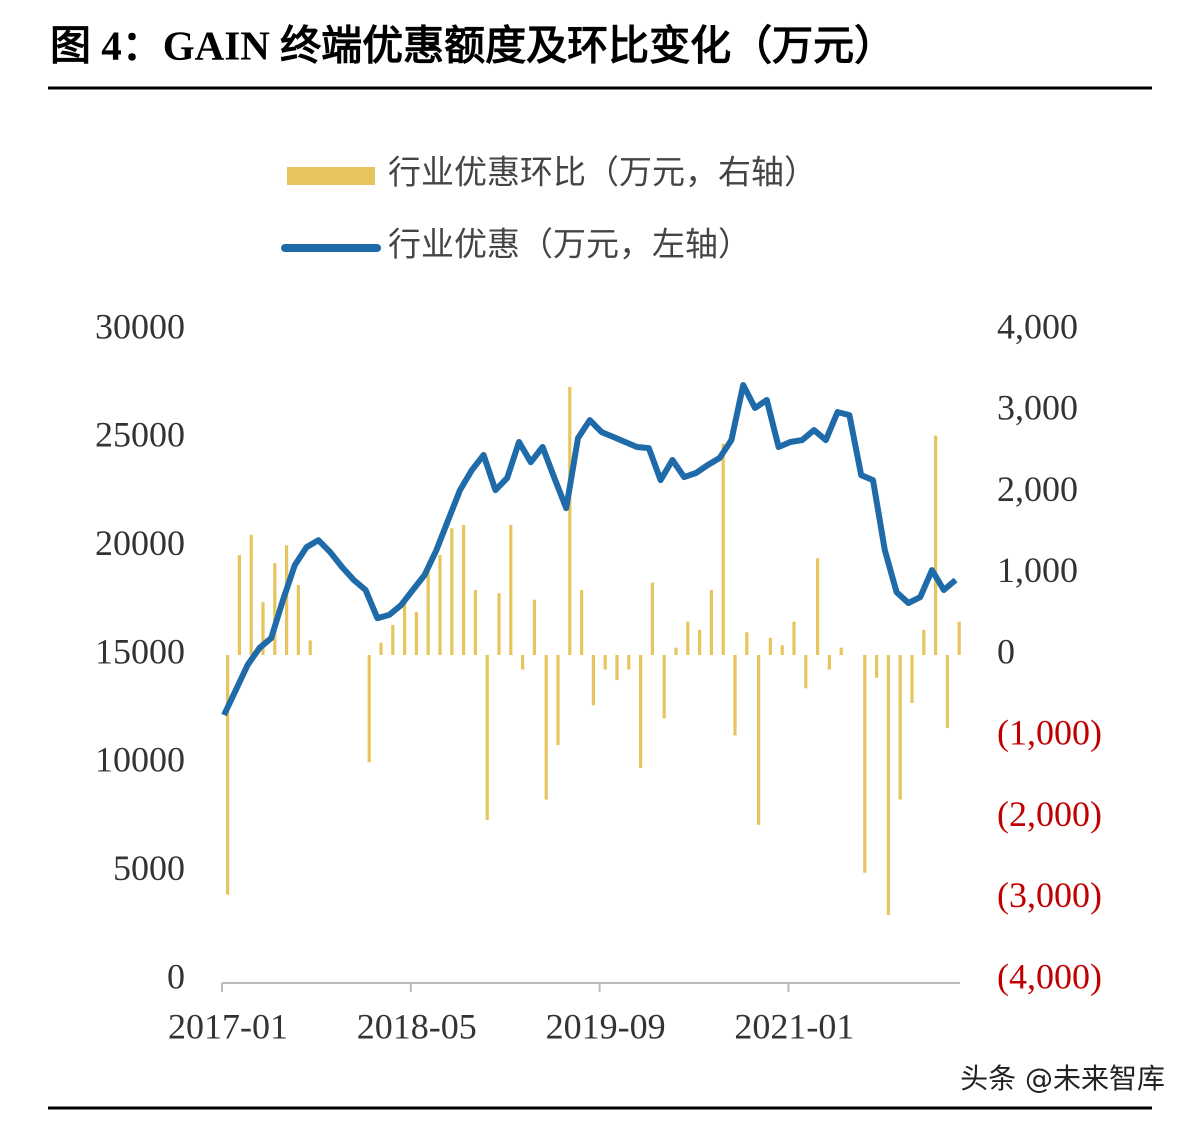 The height and width of the screenshot is (1122, 1192). What do you see at coordinates (1049, 814) in the screenshot?
I see `y2-tick-label: (2,000)` at bounding box center [1049, 814].